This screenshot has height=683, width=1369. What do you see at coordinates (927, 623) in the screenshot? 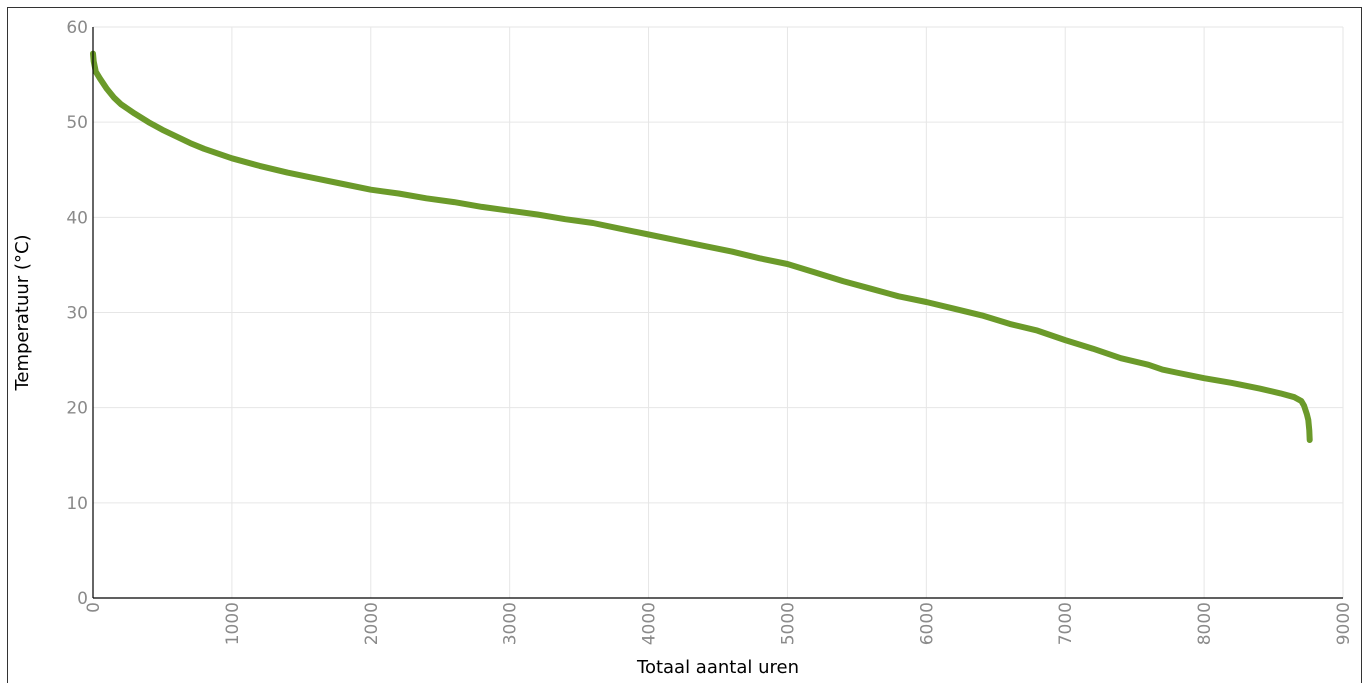
I see `x-tick-label: 6000` at bounding box center [927, 623].